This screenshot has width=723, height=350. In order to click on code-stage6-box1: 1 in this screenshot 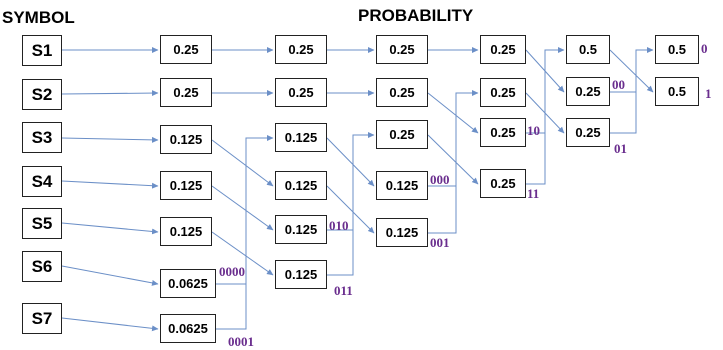, I will do `click(708, 93)`.